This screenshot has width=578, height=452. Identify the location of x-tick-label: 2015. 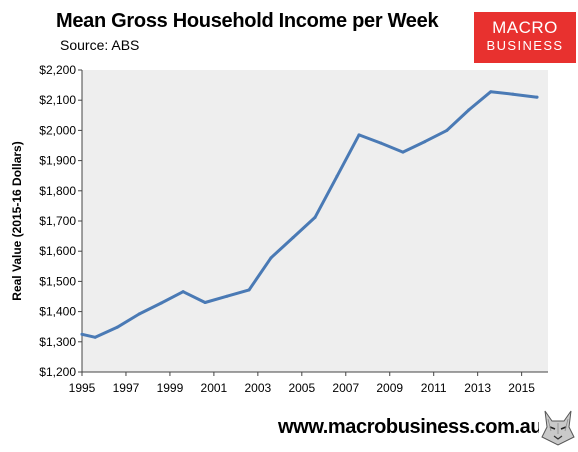
(521, 388).